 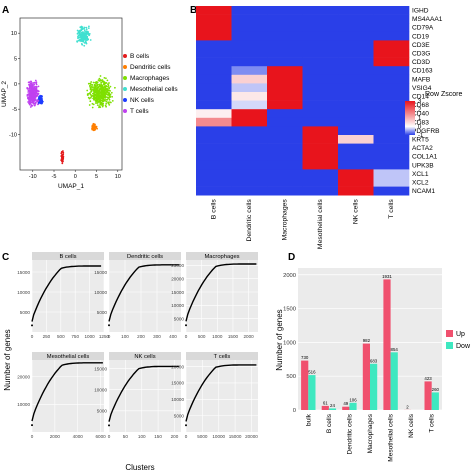 I want to click on facet-ytick-label: 15000, so click(x=177, y=383).